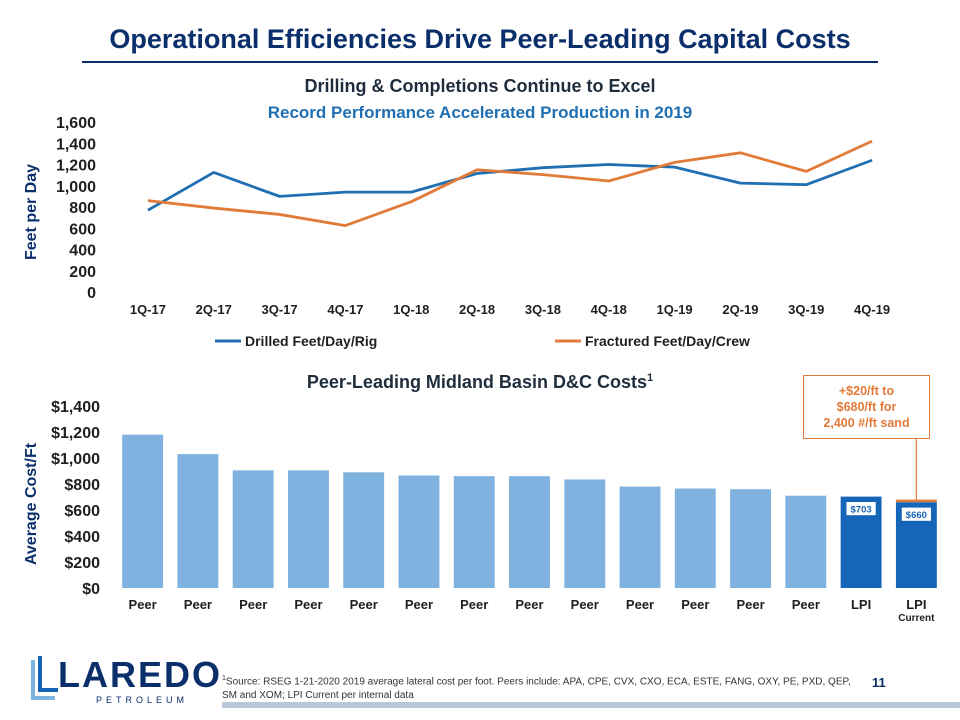 The image size is (960, 720). I want to click on line-x-tick-label: 2Q-18, so click(477, 309).